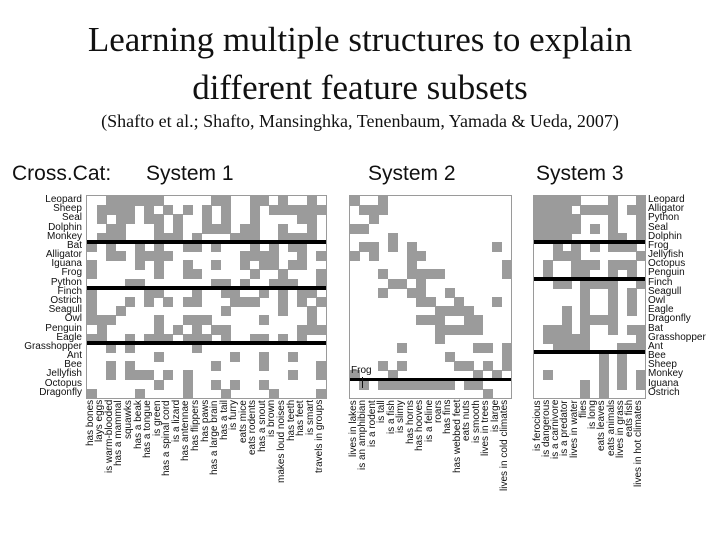  I want to click on animal-label: Grasshopper, so click(677, 337).